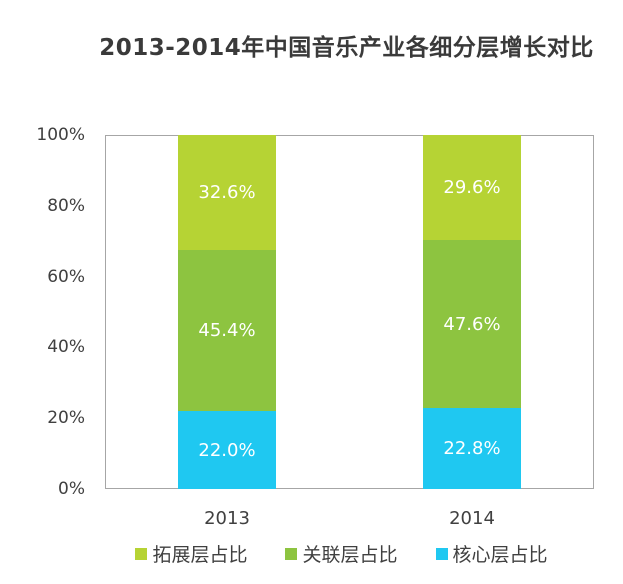 The width and height of the screenshot is (623, 584). What do you see at coordinates (472, 187) in the screenshot?
I see `bar-segment: 29.6%` at bounding box center [472, 187].